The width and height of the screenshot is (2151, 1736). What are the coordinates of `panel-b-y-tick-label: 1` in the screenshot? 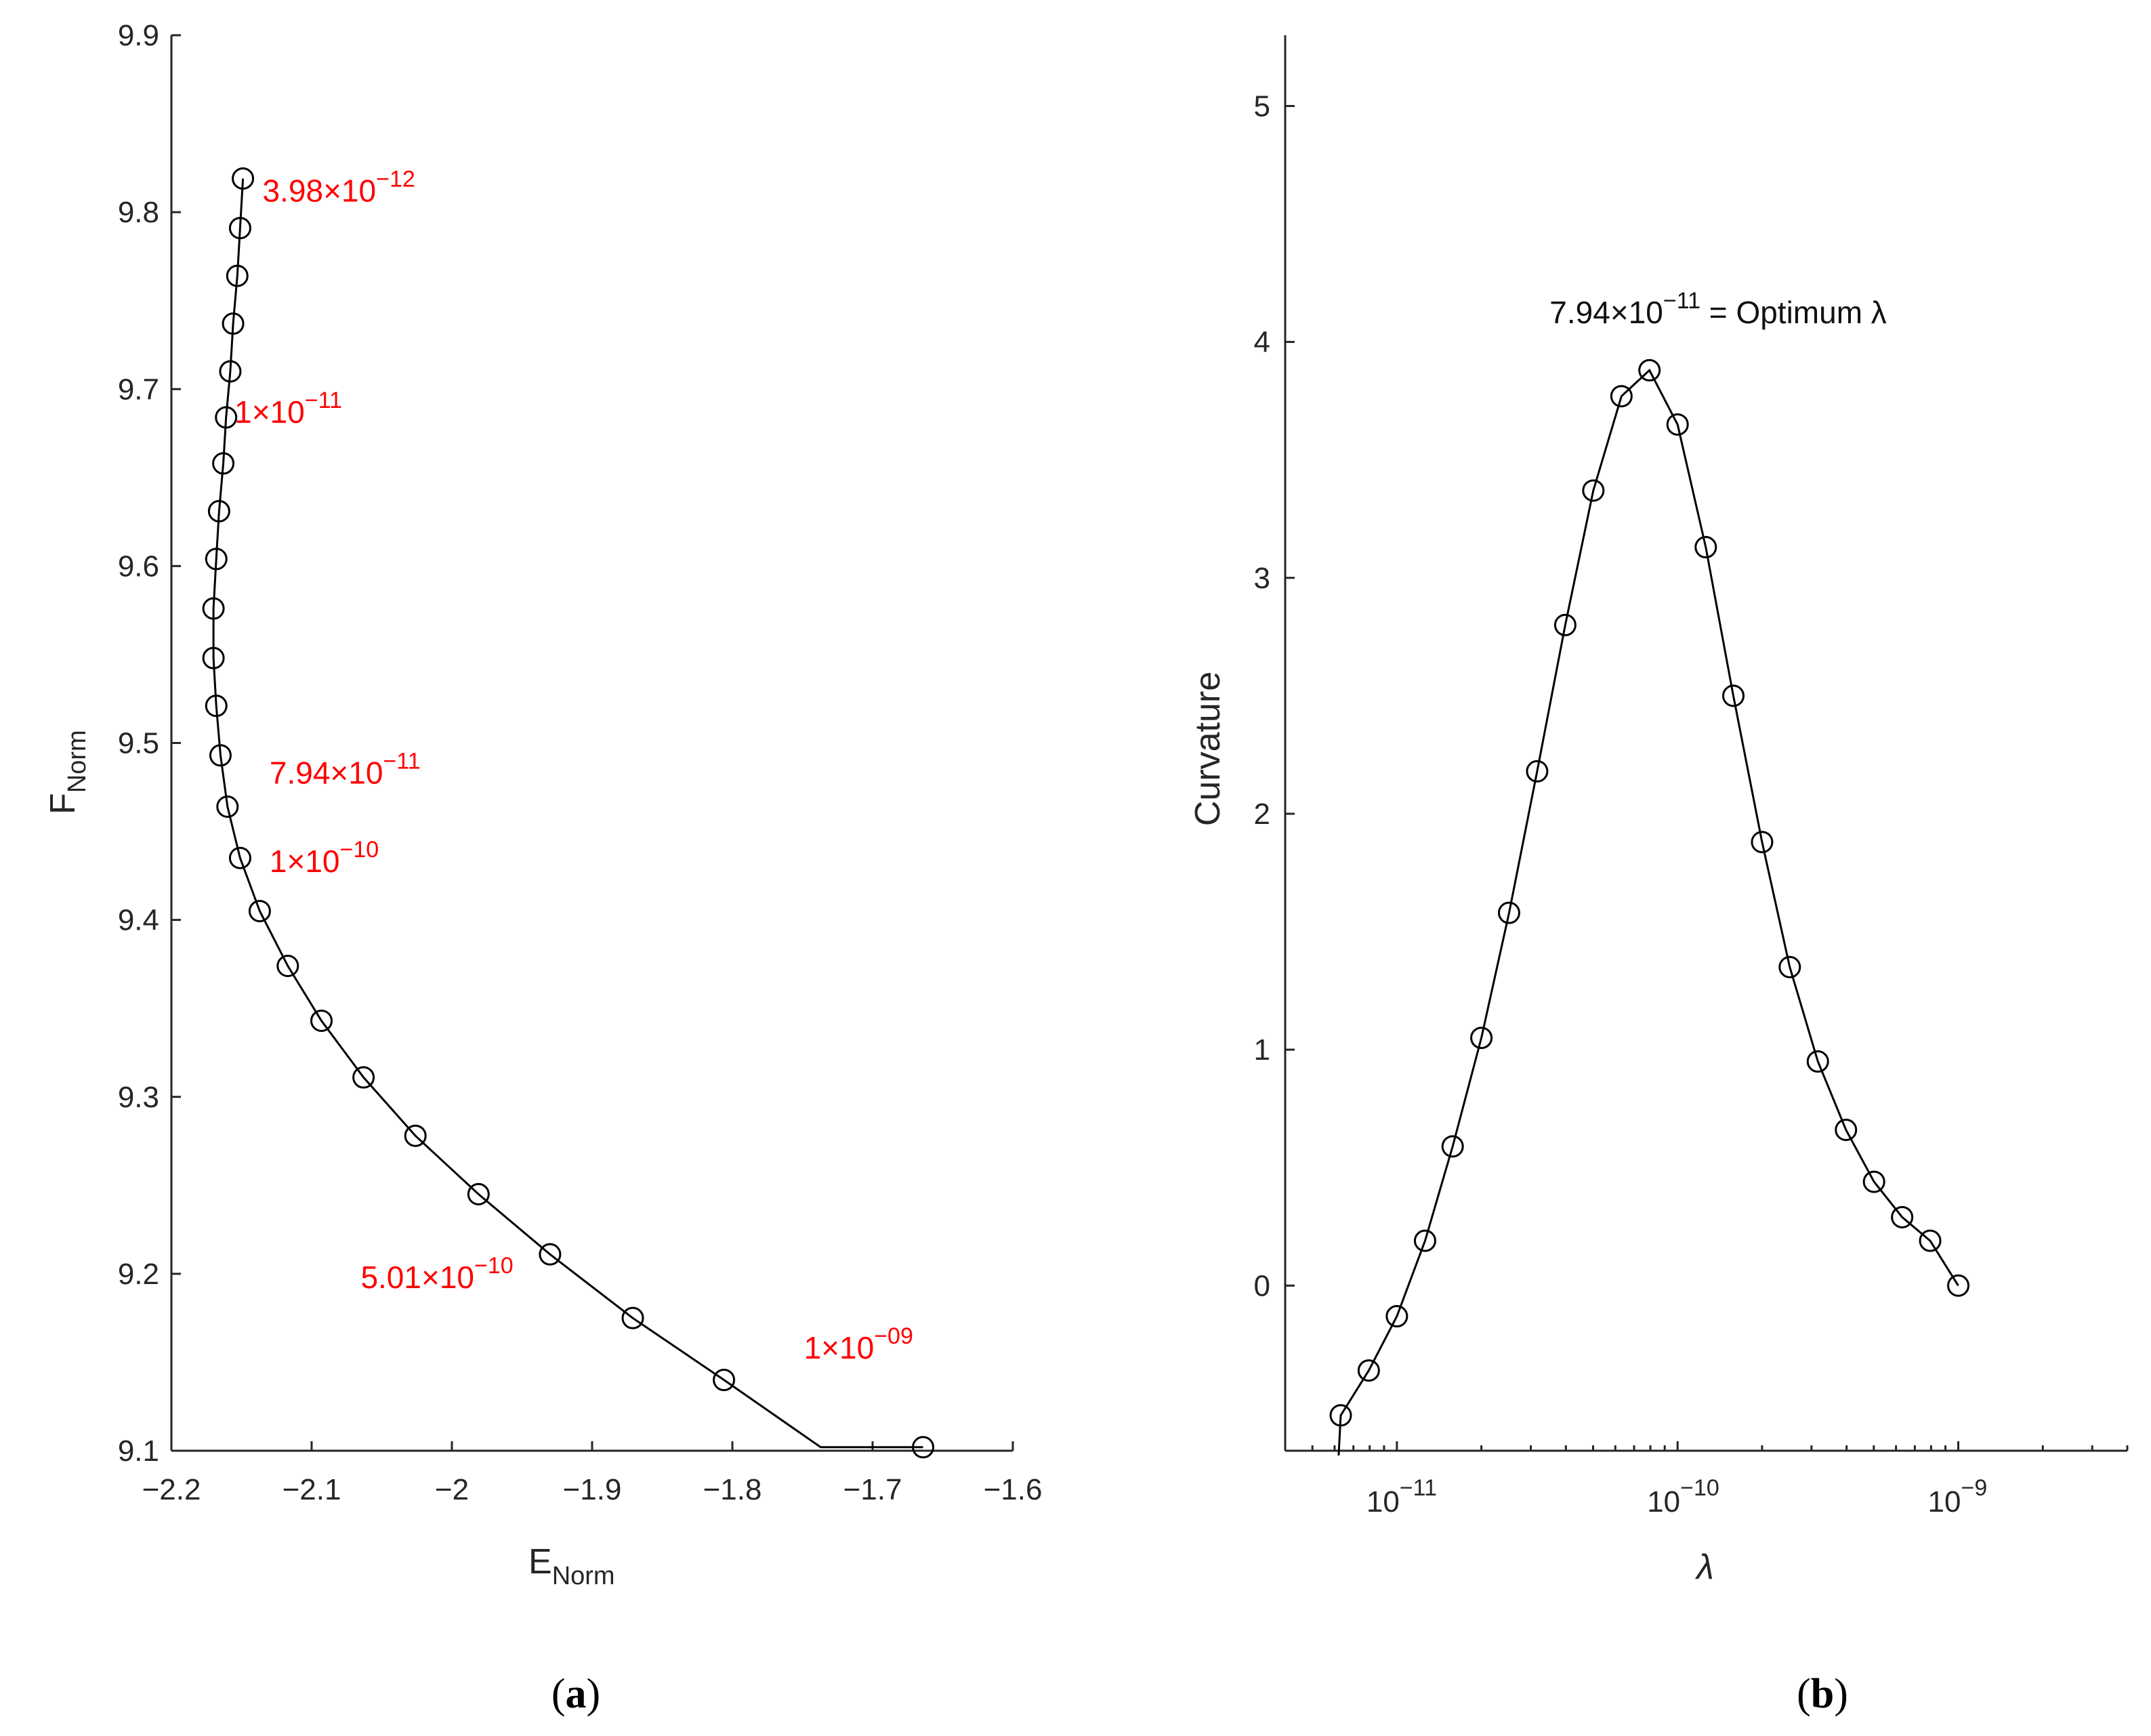 It's located at (1262, 1050).